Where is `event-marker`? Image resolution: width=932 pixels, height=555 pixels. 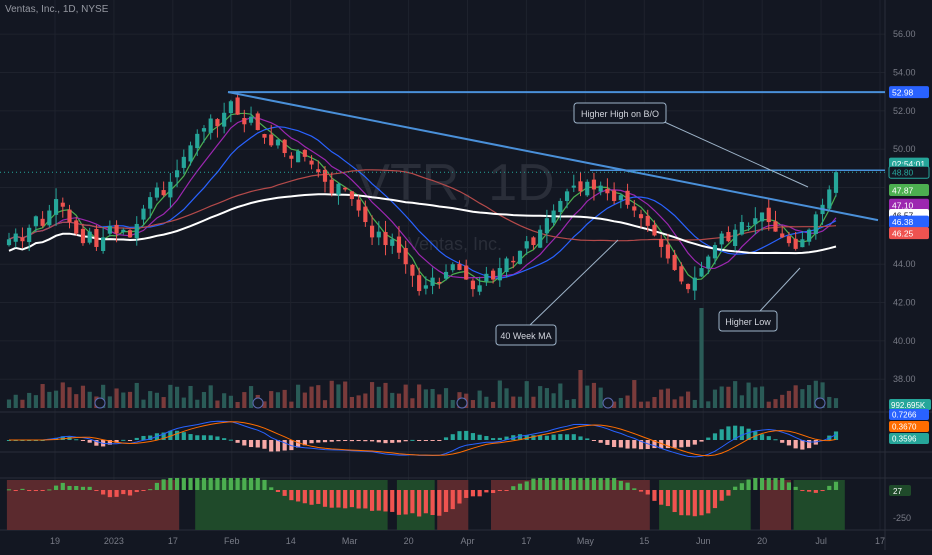
event-marker is located at coordinates (100, 403).